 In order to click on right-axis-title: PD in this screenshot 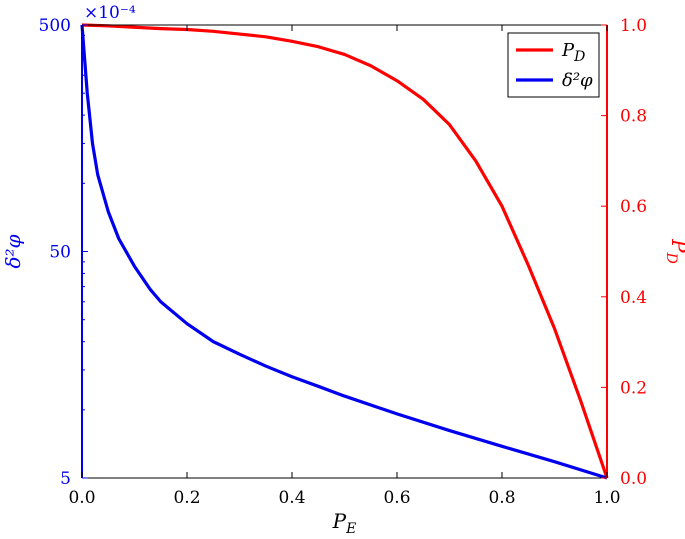, I will do `click(674, 251)`.